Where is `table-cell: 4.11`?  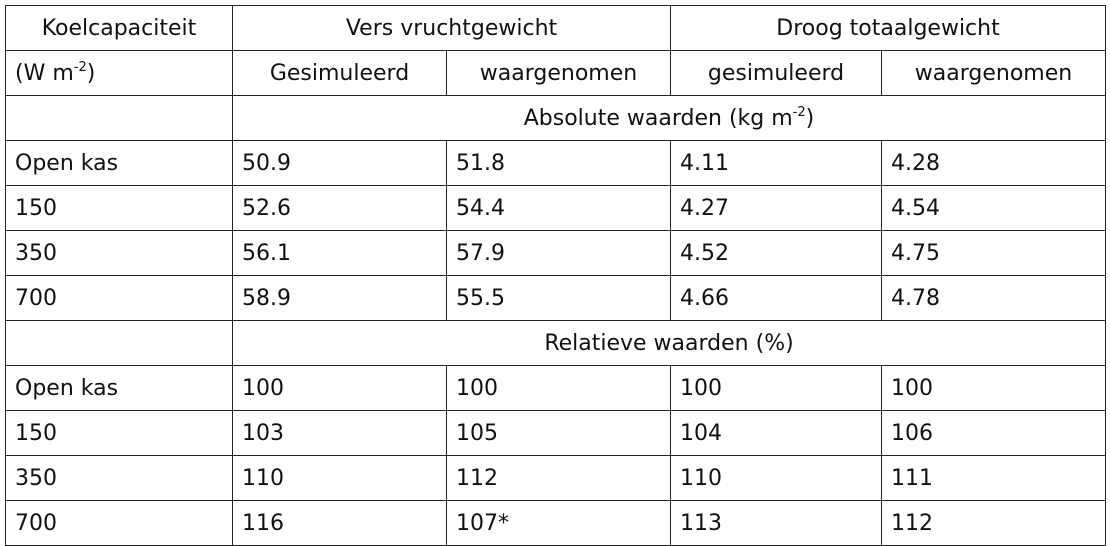
table-cell: 4.11 is located at coordinates (776, 163).